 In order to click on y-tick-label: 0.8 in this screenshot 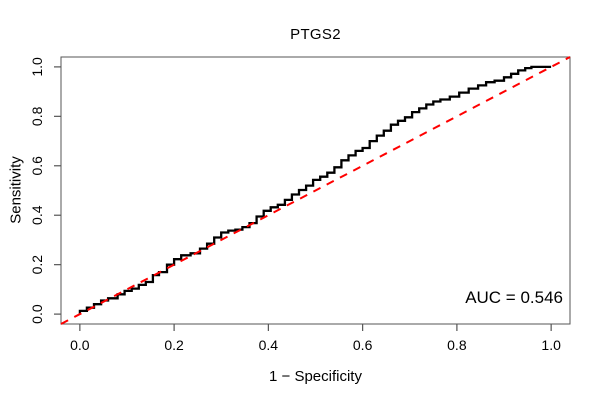, I will do `click(37, 116)`.